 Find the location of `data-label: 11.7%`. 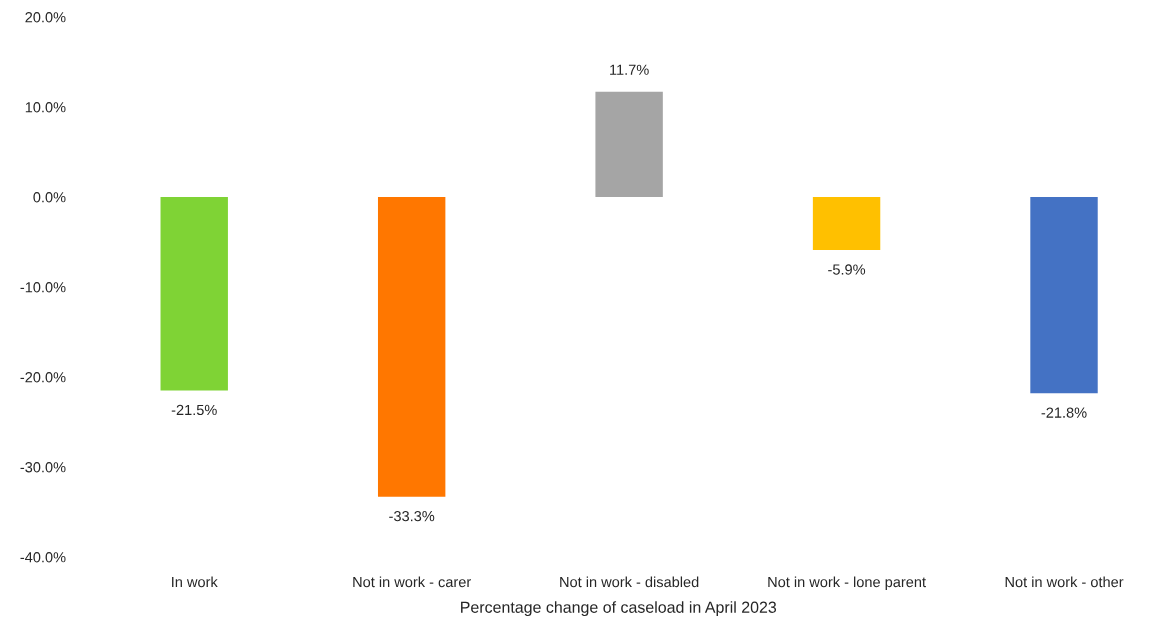

data-label: 11.7% is located at coordinates (629, 69).